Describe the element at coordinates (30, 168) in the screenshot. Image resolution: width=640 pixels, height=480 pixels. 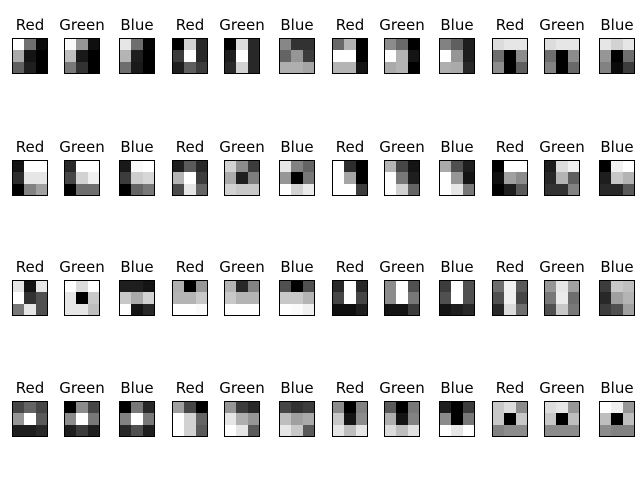
I see `filter-panel: Red` at that location.